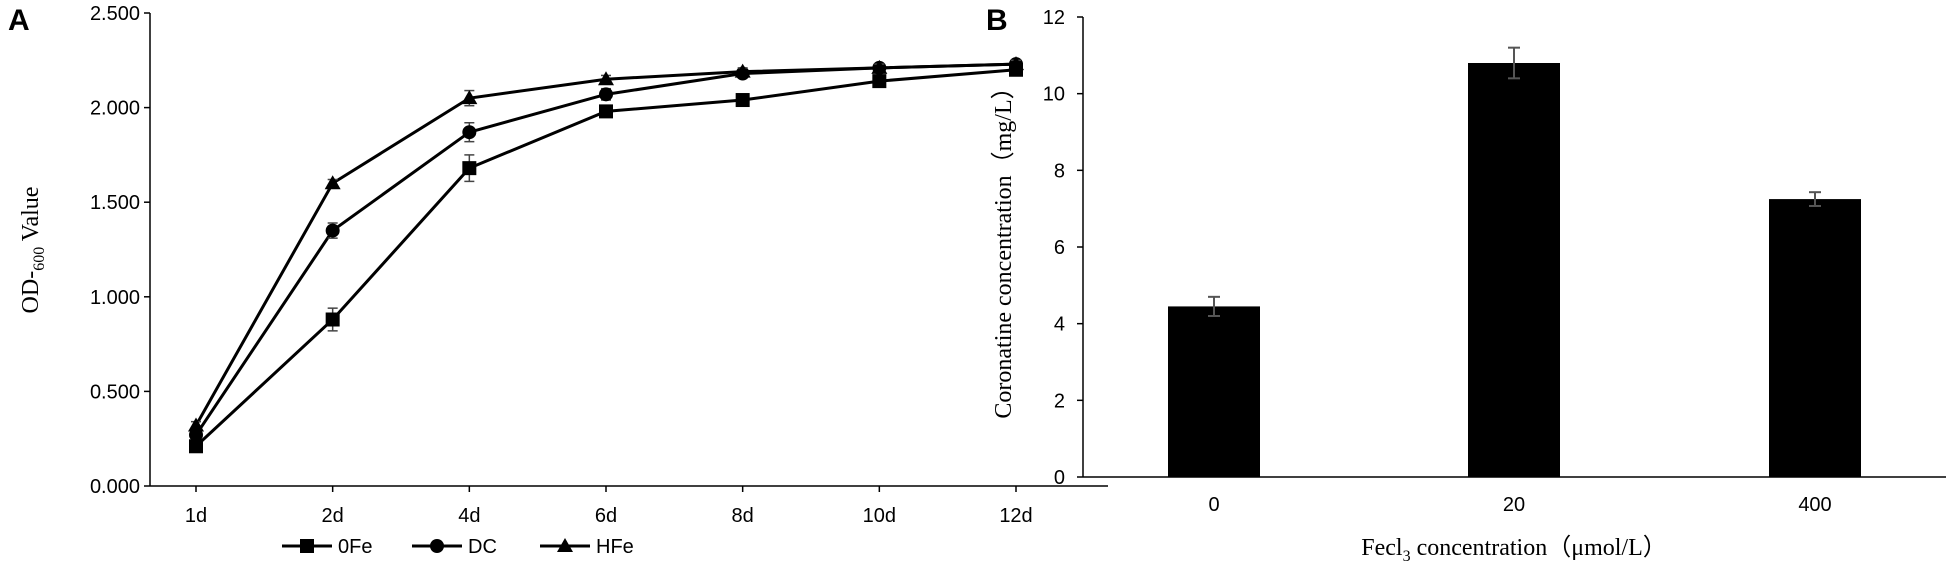  Describe the element at coordinates (469, 516) in the screenshot. I see `x-tick-label: 4d` at that location.